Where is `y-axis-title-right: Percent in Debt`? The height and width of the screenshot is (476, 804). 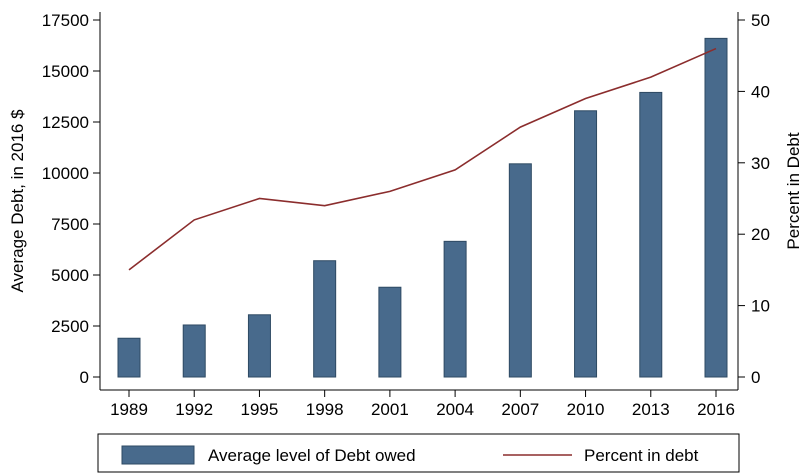
y-axis-title-right: Percent in Debt is located at coordinates (793, 190).